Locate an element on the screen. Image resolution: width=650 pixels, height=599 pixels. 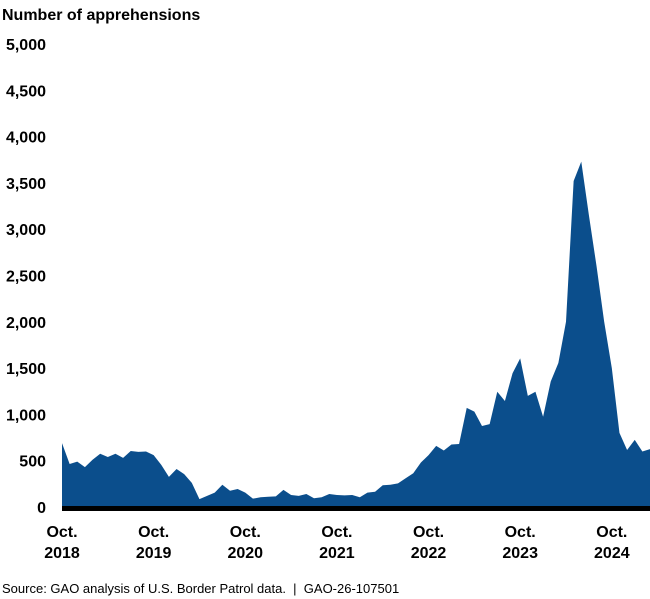
y-tick-label: 4,500 is located at coordinates (26, 91).